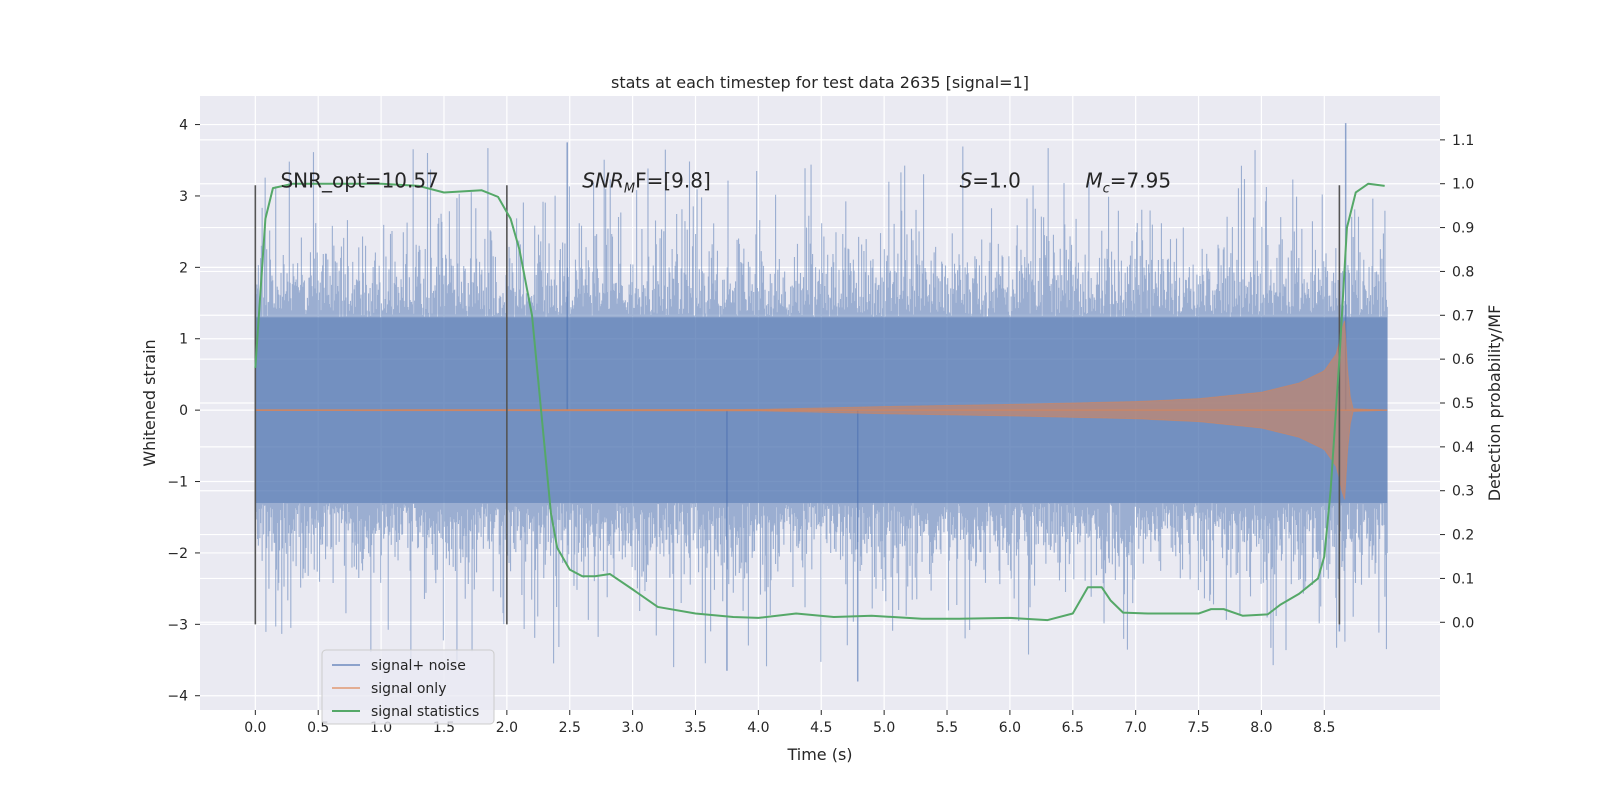  What do you see at coordinates (183, 126) in the screenshot?
I see `y-tick-label: 4` at bounding box center [183, 126].